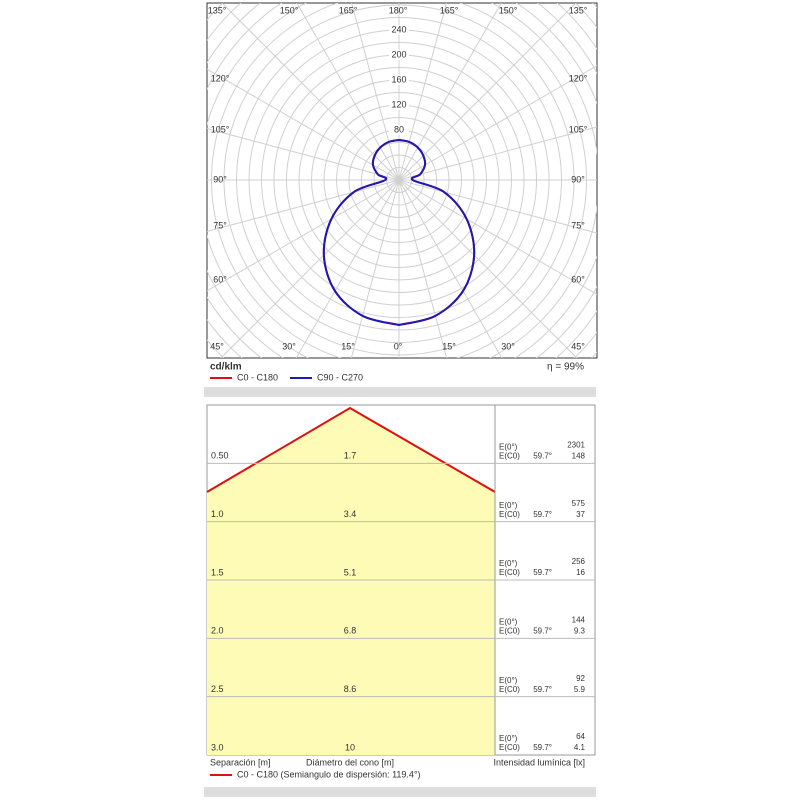 The height and width of the screenshot is (805, 800). I want to click on diameter: 10, so click(350, 747).